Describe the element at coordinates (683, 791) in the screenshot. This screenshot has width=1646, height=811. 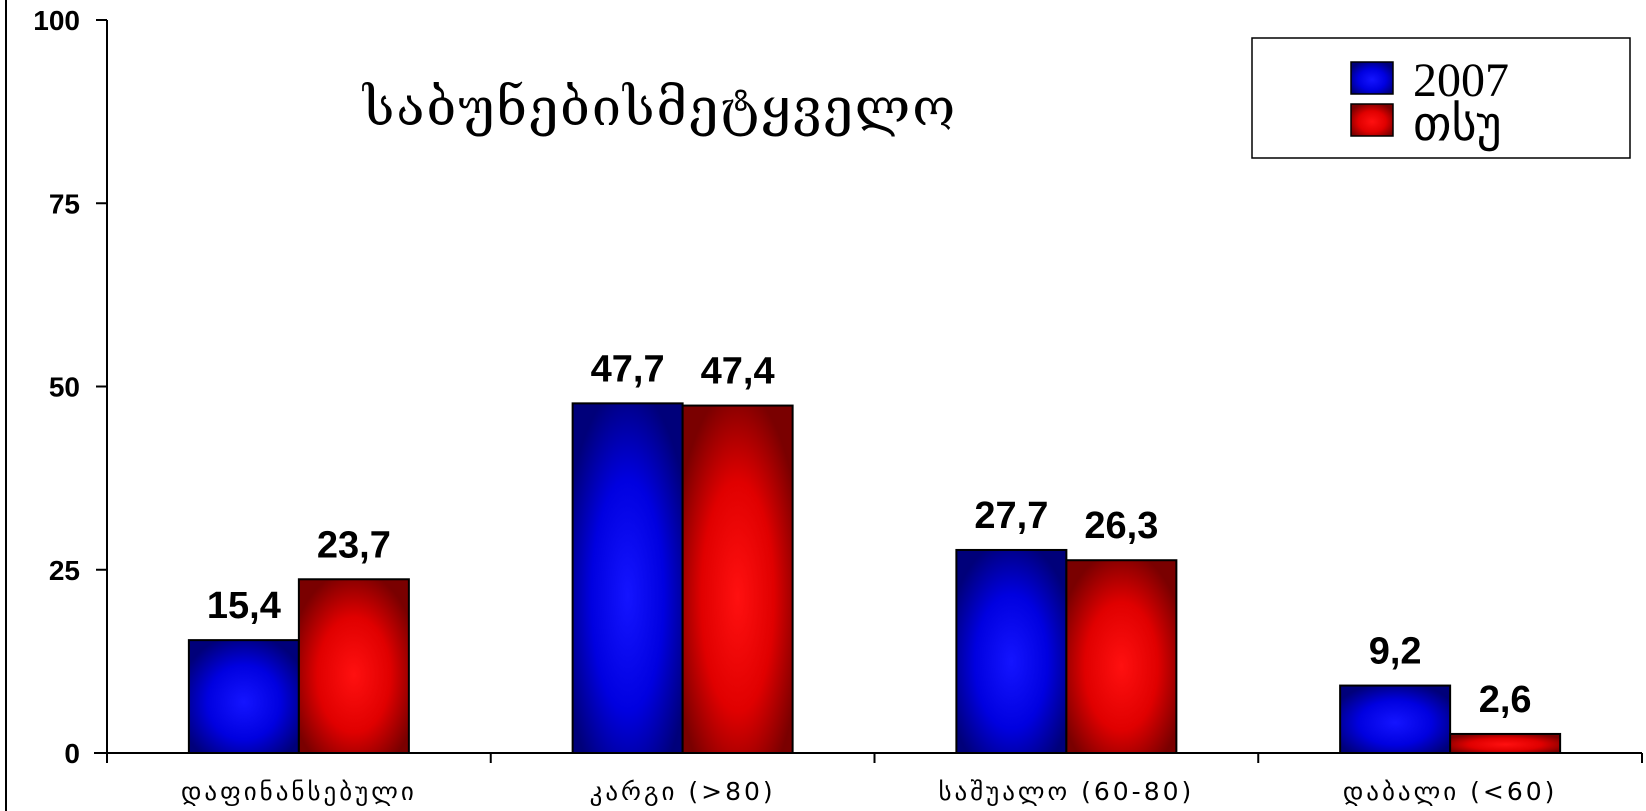
I see `category-label: კარგი (>80)` at that location.